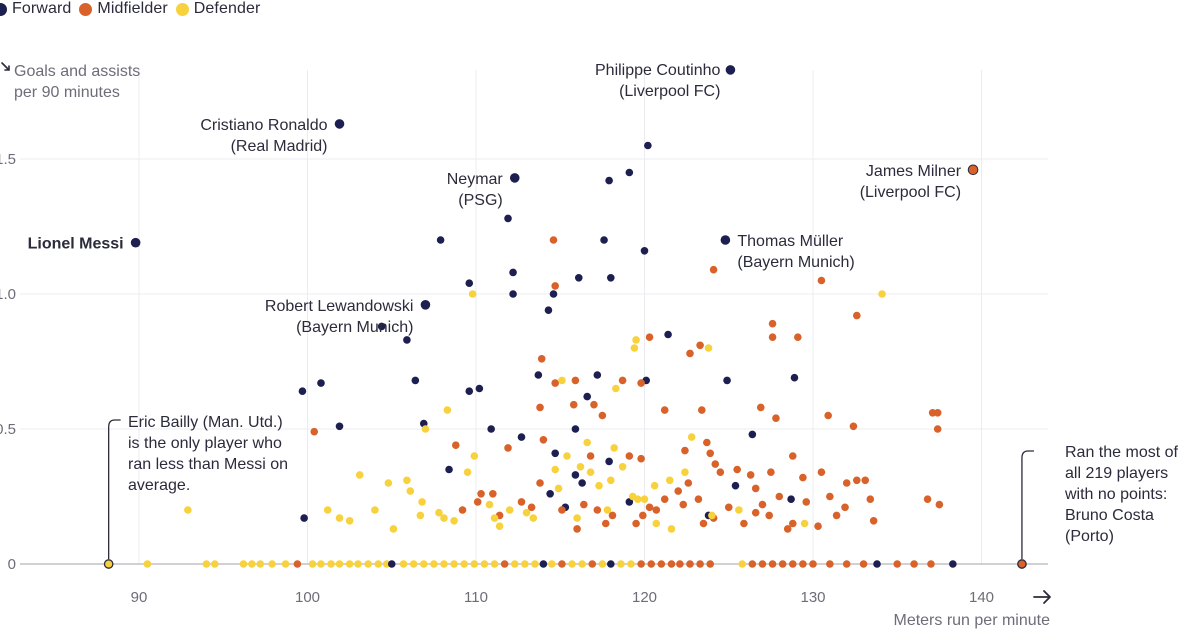 This screenshot has height=630, width=1200. Describe the element at coordinates (480, 200) in the screenshot. I see `player-club: (PSG)` at that location.